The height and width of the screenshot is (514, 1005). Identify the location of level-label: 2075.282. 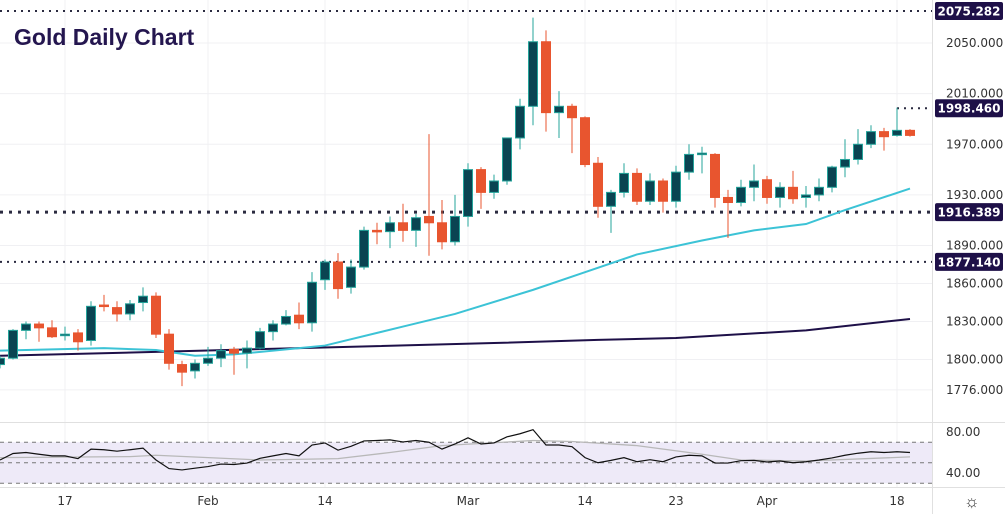
(968, 11).